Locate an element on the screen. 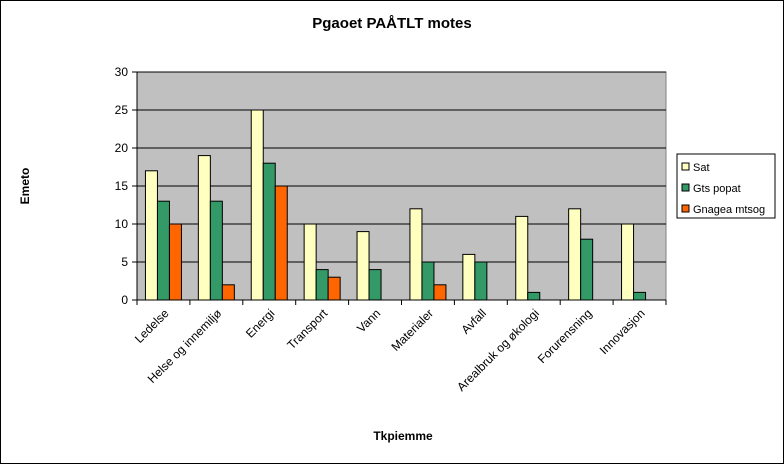  legend is located at coordinates (726, 186).